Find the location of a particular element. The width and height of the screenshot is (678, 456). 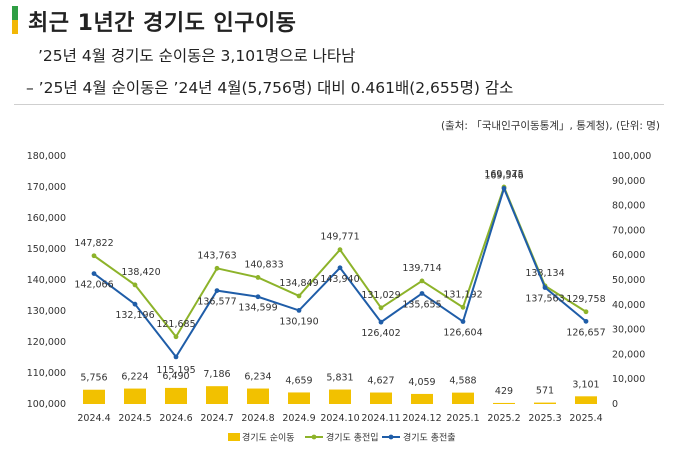

inflow-data-label: 134,849 is located at coordinates (298, 283).